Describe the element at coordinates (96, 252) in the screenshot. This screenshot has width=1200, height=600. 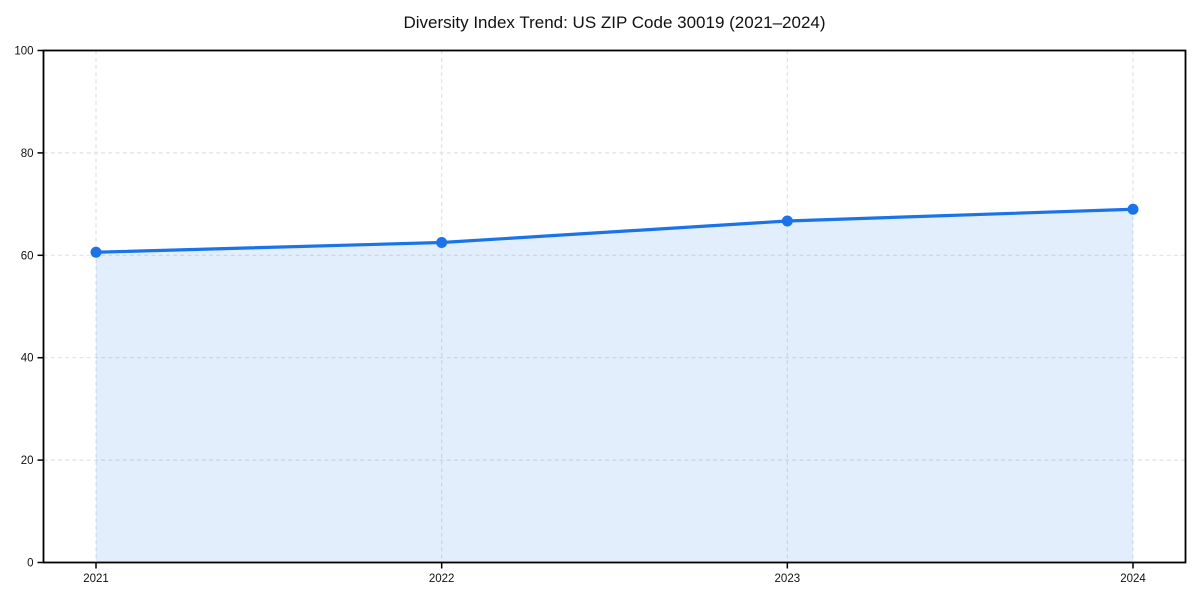
I see `data-point-2021` at that location.